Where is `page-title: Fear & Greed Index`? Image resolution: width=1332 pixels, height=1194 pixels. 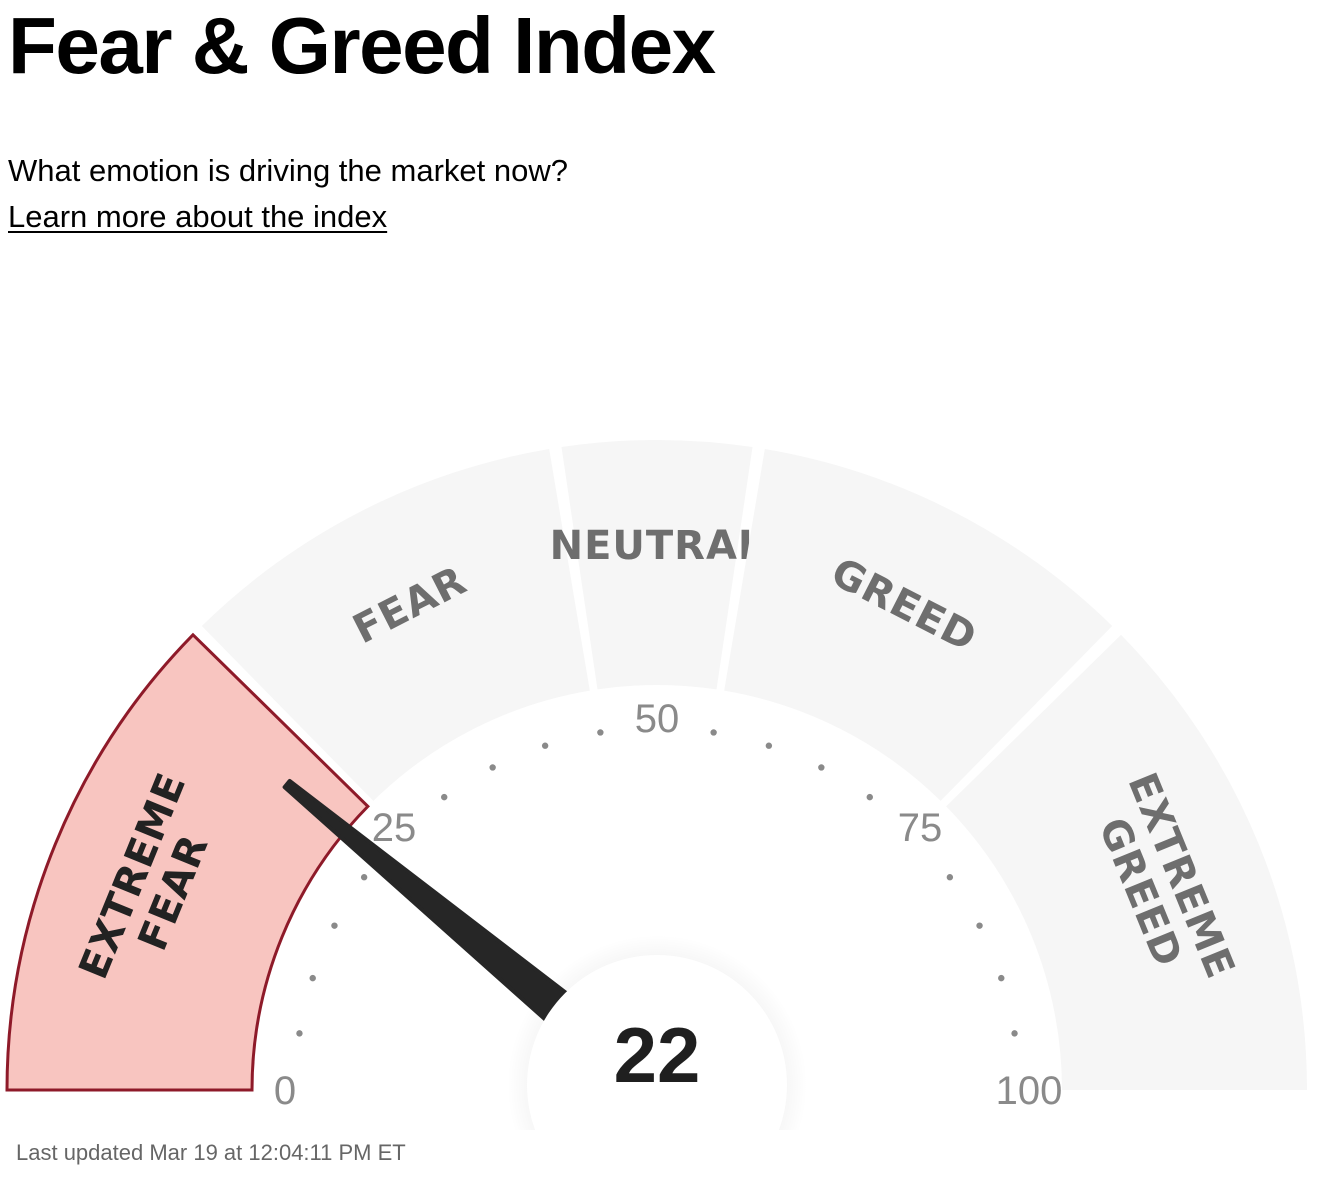
page-title: Fear & Greed Index is located at coordinates (362, 45).